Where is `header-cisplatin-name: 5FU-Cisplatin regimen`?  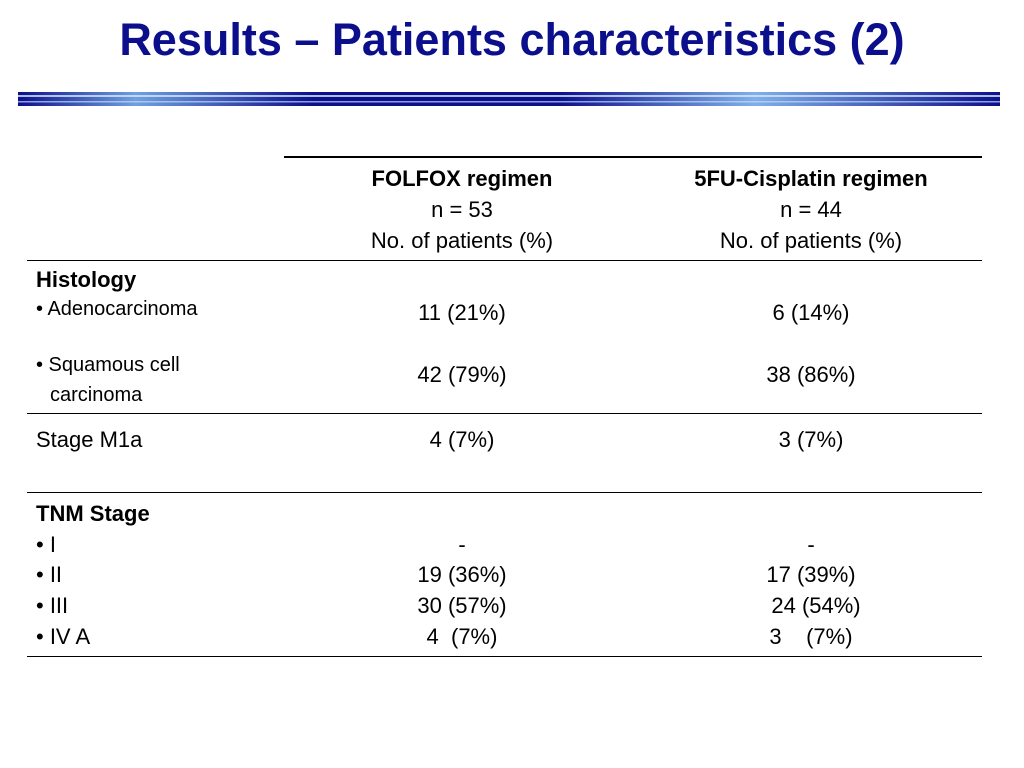 header-cisplatin-name: 5FU-Cisplatin regimen is located at coordinates (811, 178).